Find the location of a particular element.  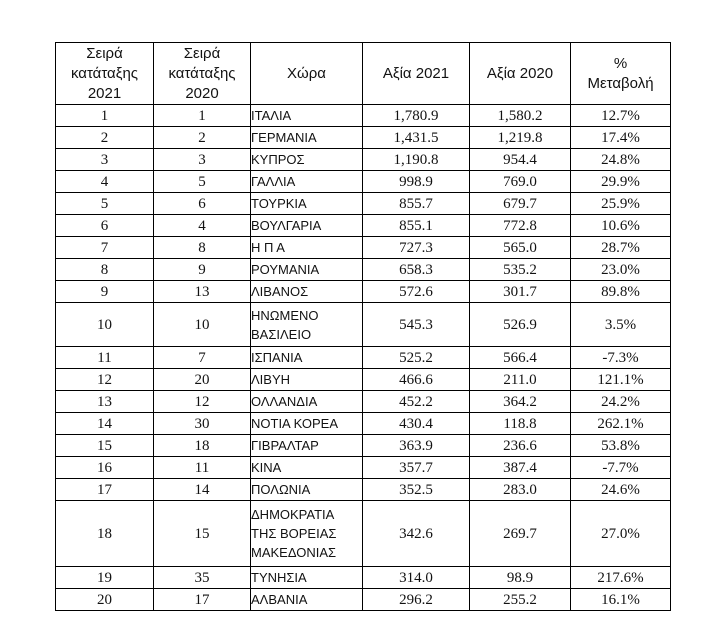

value-2020-cell: 301.7 is located at coordinates (520, 291).